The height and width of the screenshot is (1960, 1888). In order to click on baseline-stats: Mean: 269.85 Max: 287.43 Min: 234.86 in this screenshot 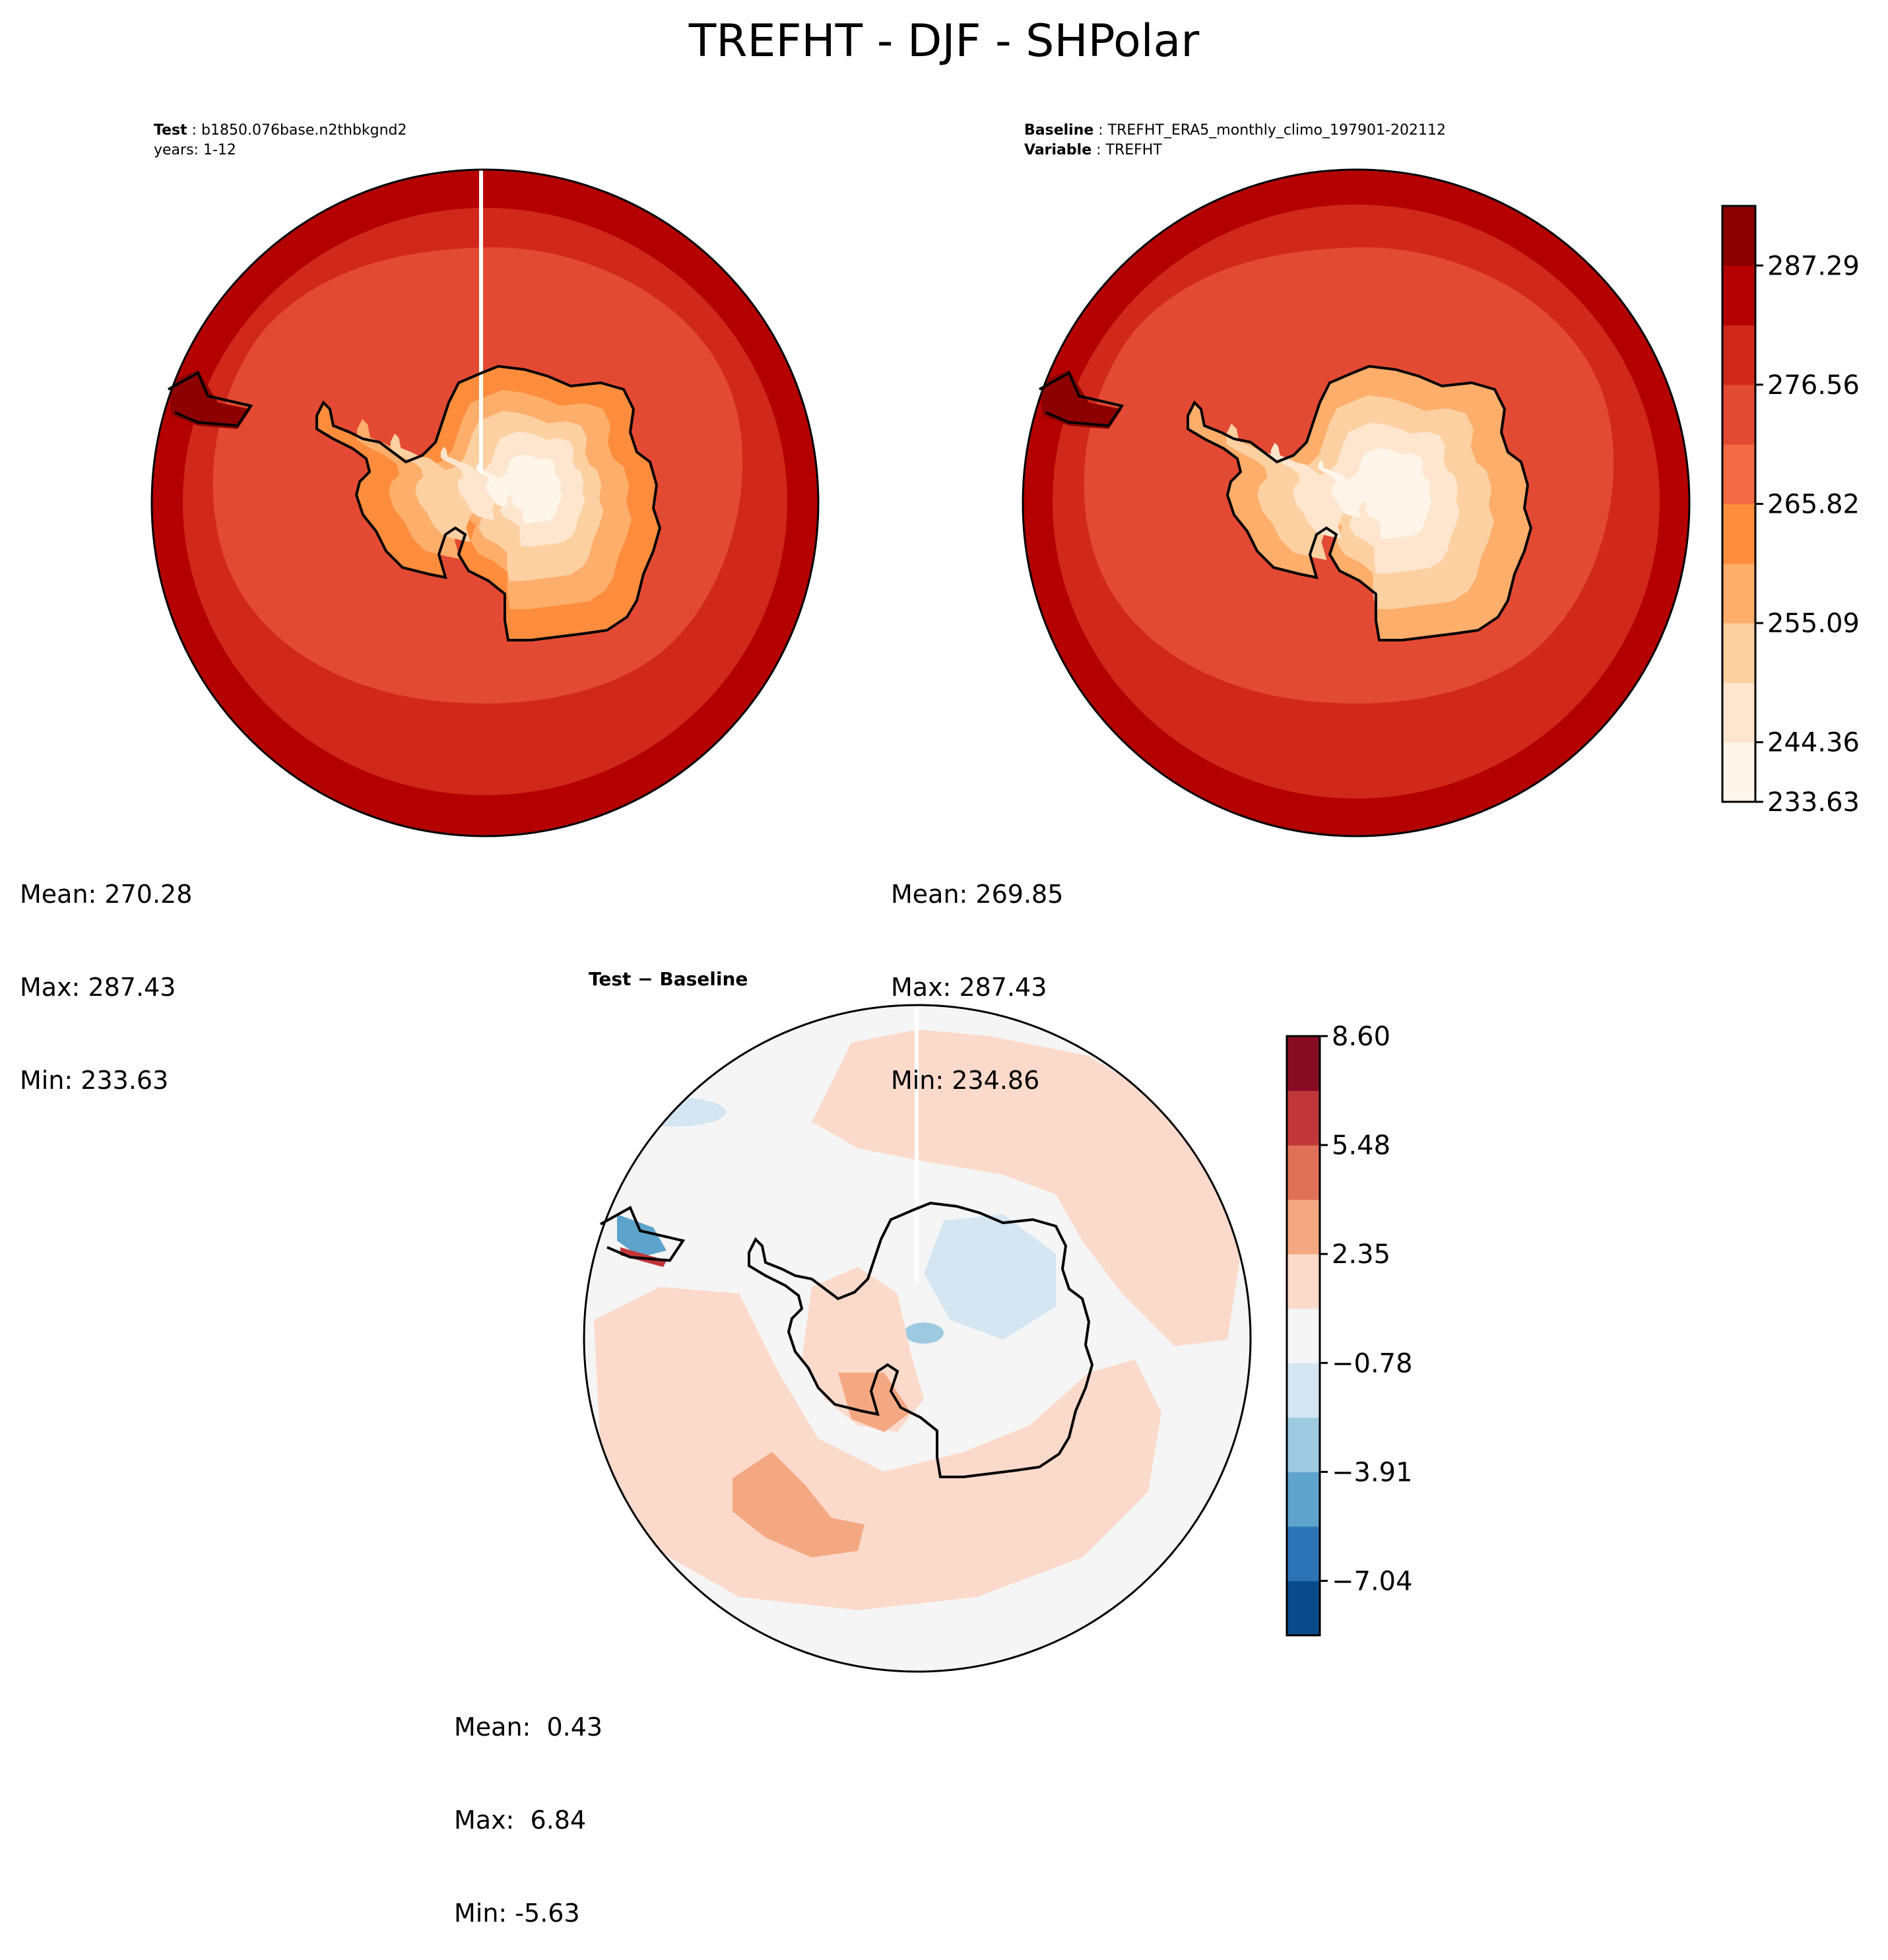, I will do `click(977, 972)`.